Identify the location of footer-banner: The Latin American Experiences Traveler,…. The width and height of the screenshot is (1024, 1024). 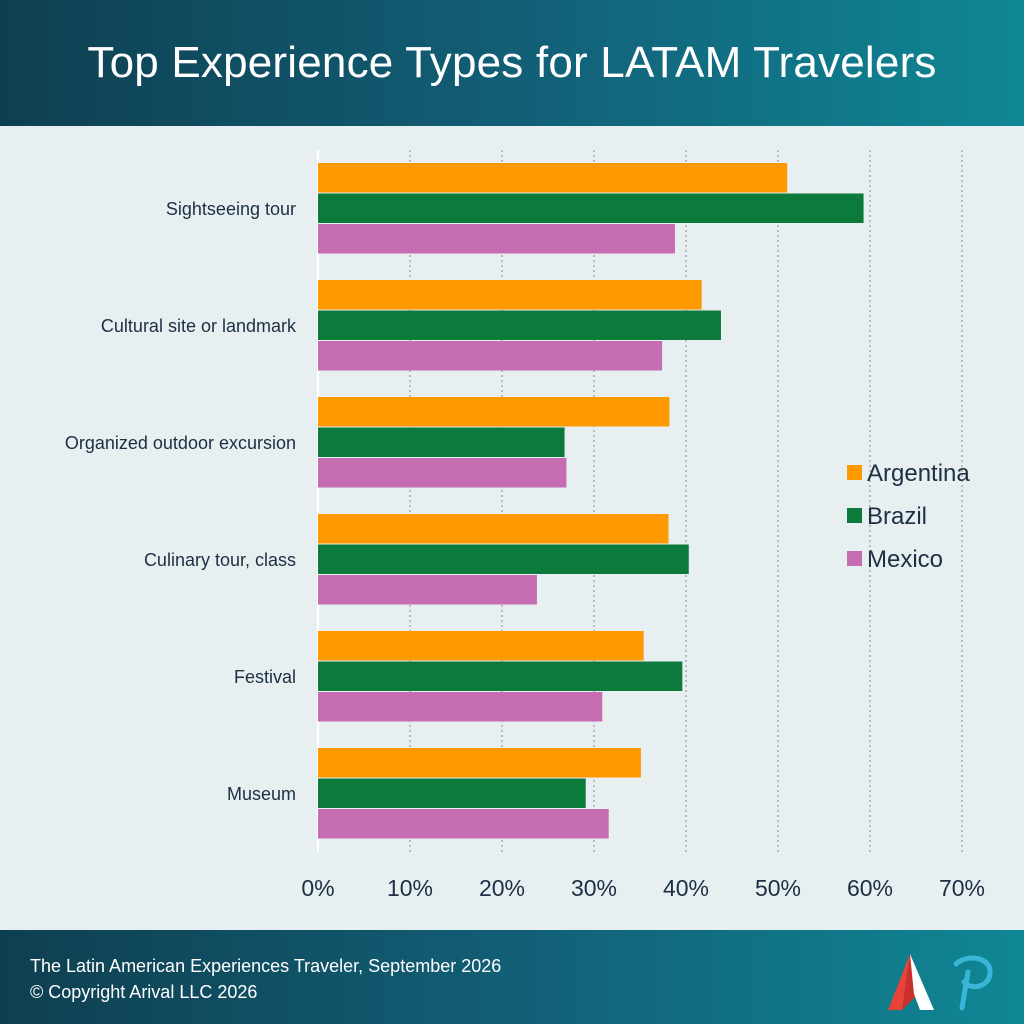
(512, 977).